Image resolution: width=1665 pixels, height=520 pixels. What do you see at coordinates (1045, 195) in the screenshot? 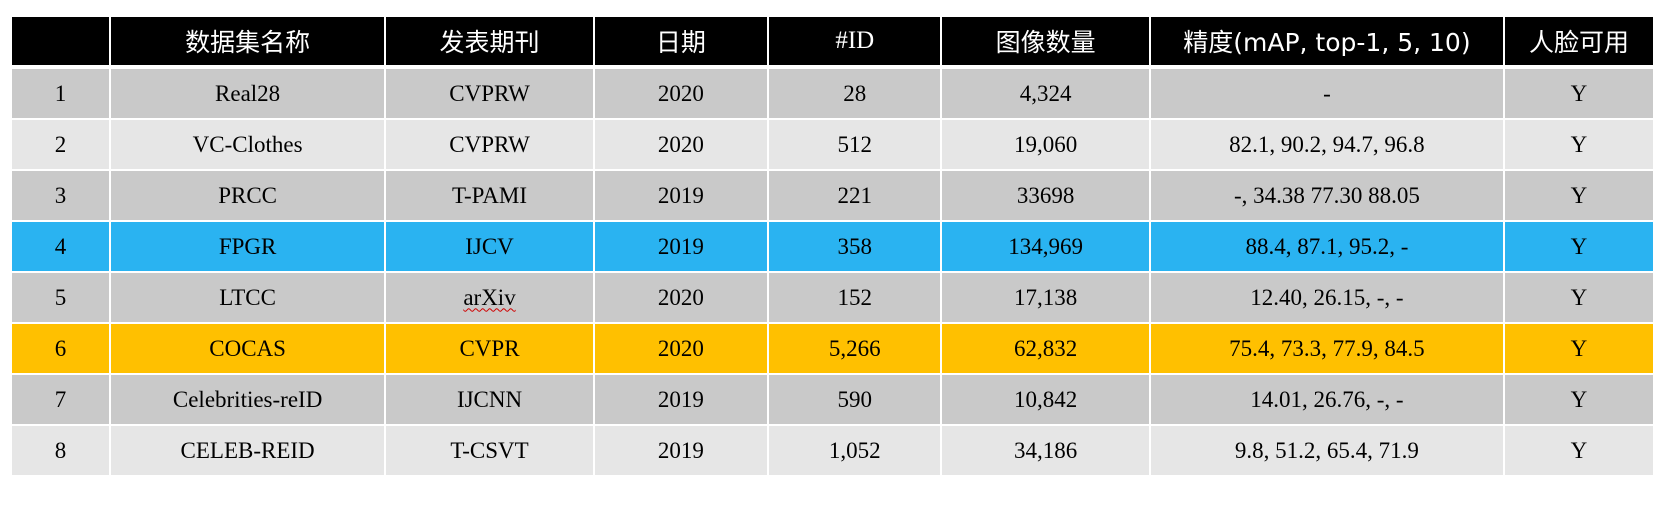
I see `cell-image-count: 33698` at bounding box center [1045, 195].